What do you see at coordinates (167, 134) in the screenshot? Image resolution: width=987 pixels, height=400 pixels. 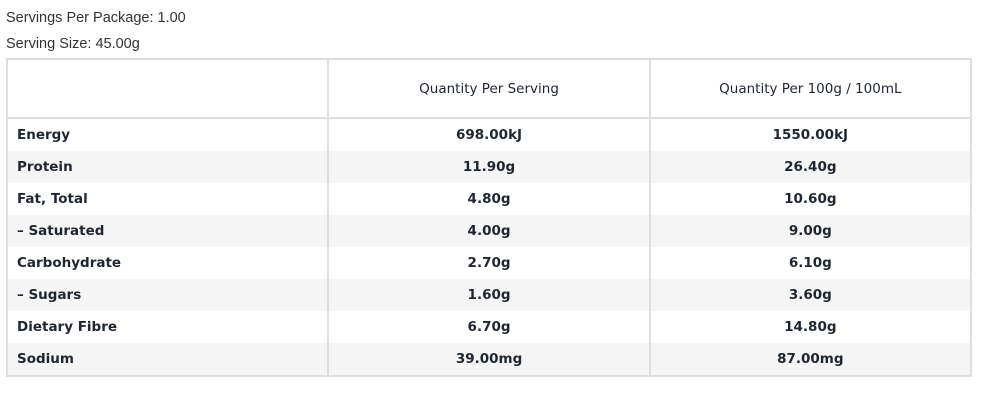 I see `nutrient-name: Energy` at bounding box center [167, 134].